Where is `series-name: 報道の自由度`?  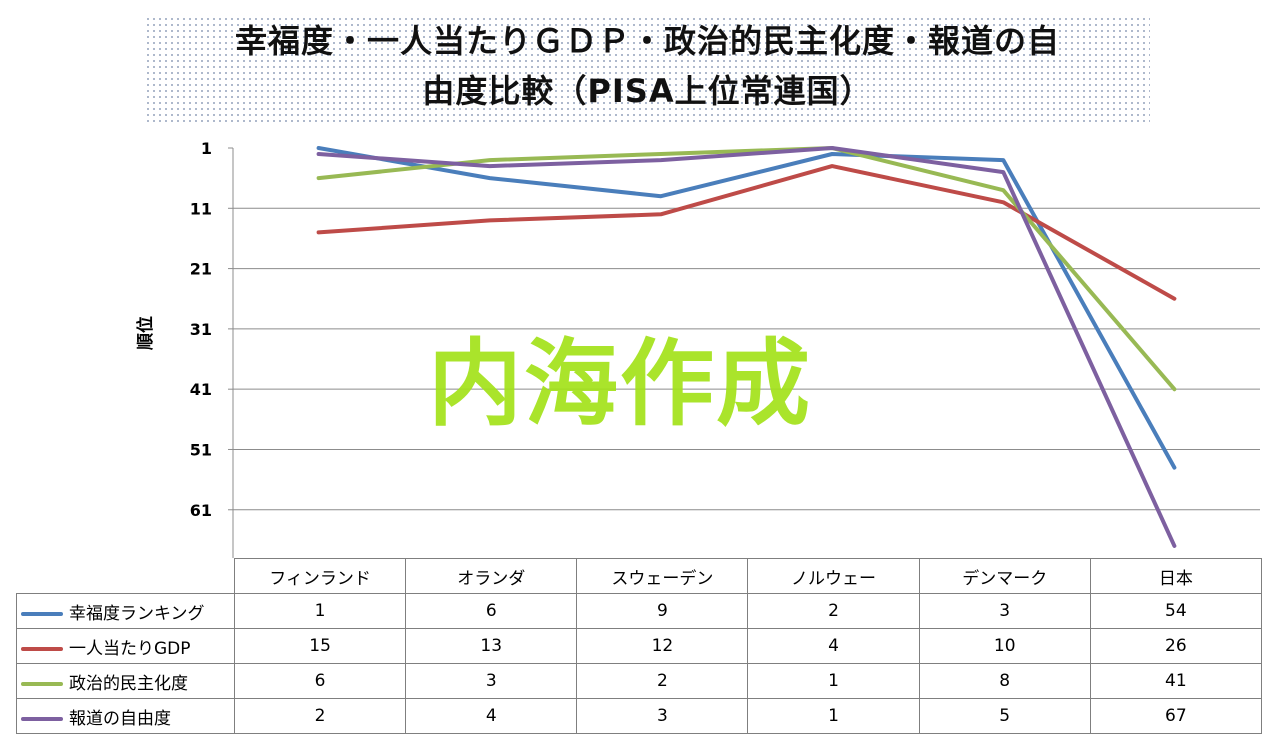 series-name: 報道の自由度 is located at coordinates (120, 718).